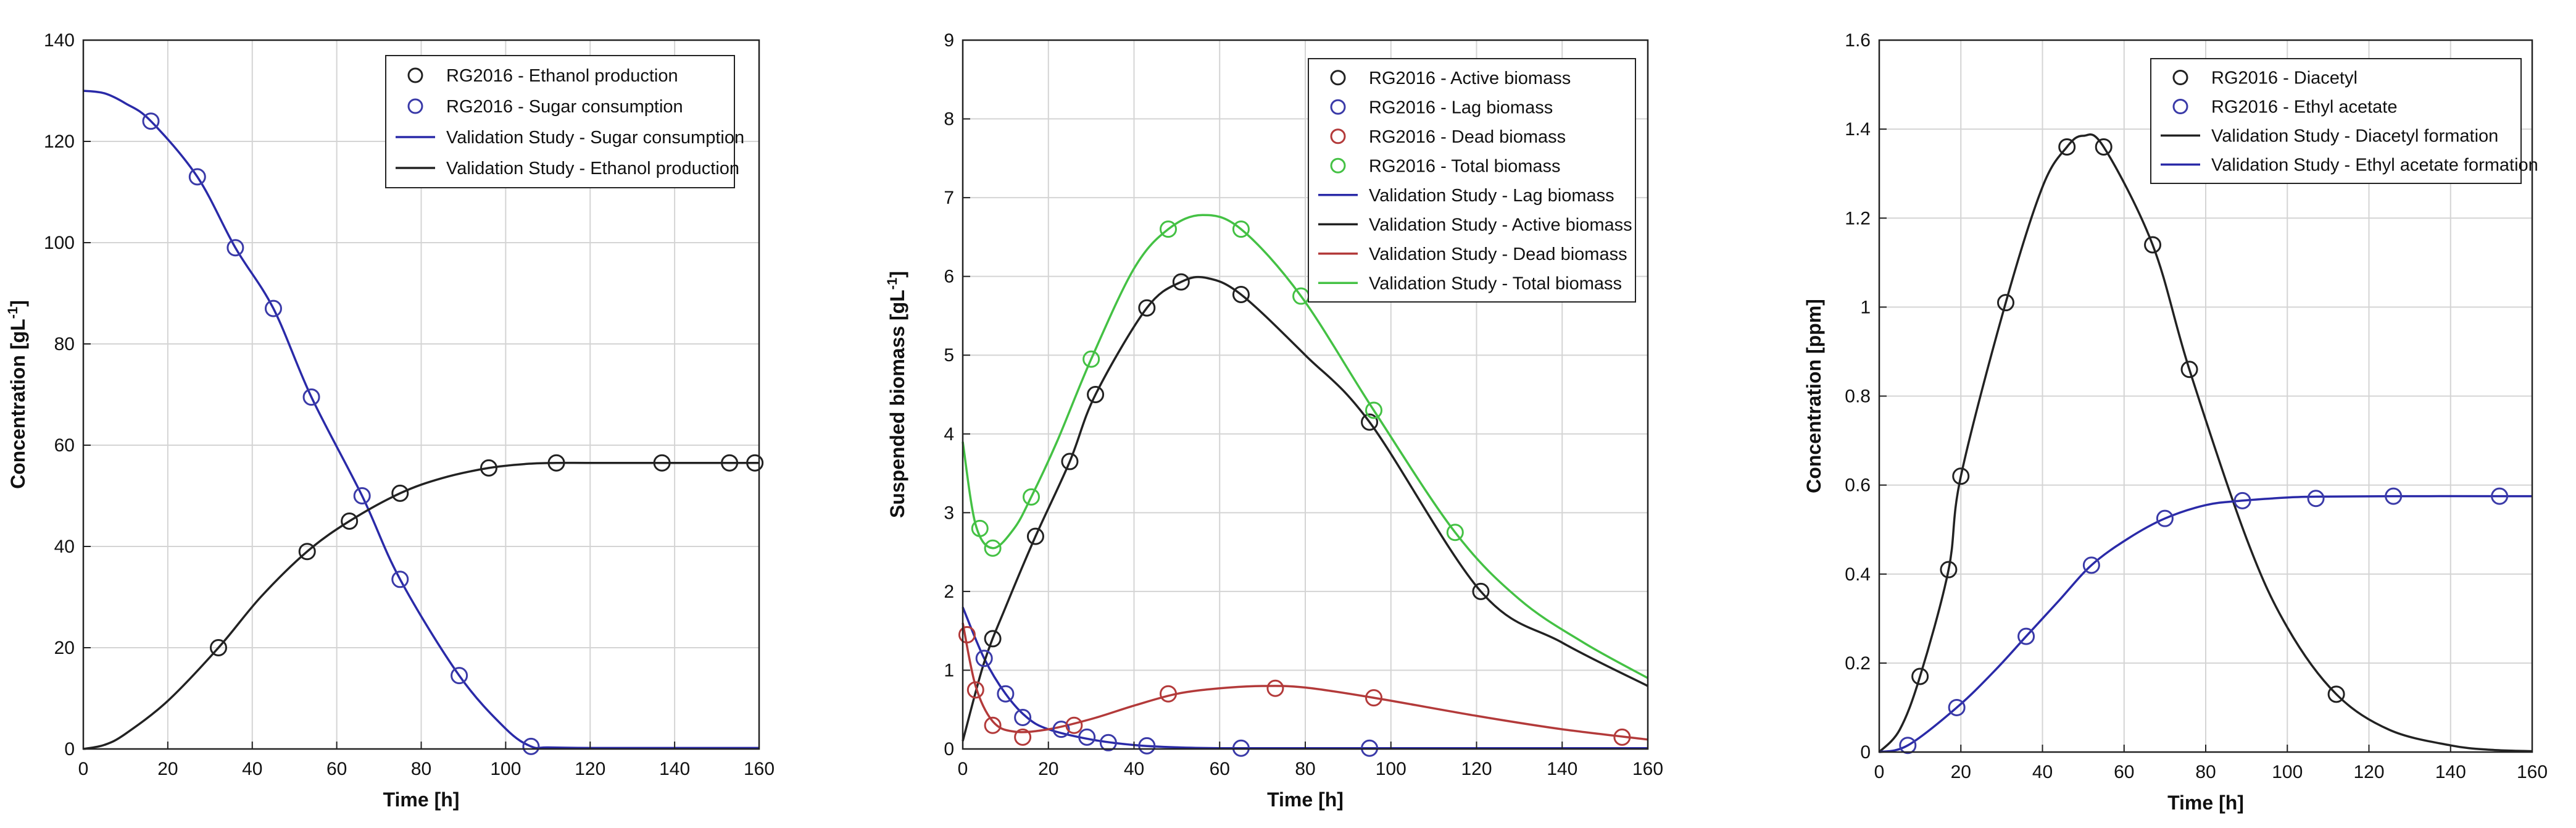 Image resolution: width=2576 pixels, height=828 pixels. What do you see at coordinates (60, 243) in the screenshot?
I see `chart-1-ytick-label-5: 100` at bounding box center [60, 243].